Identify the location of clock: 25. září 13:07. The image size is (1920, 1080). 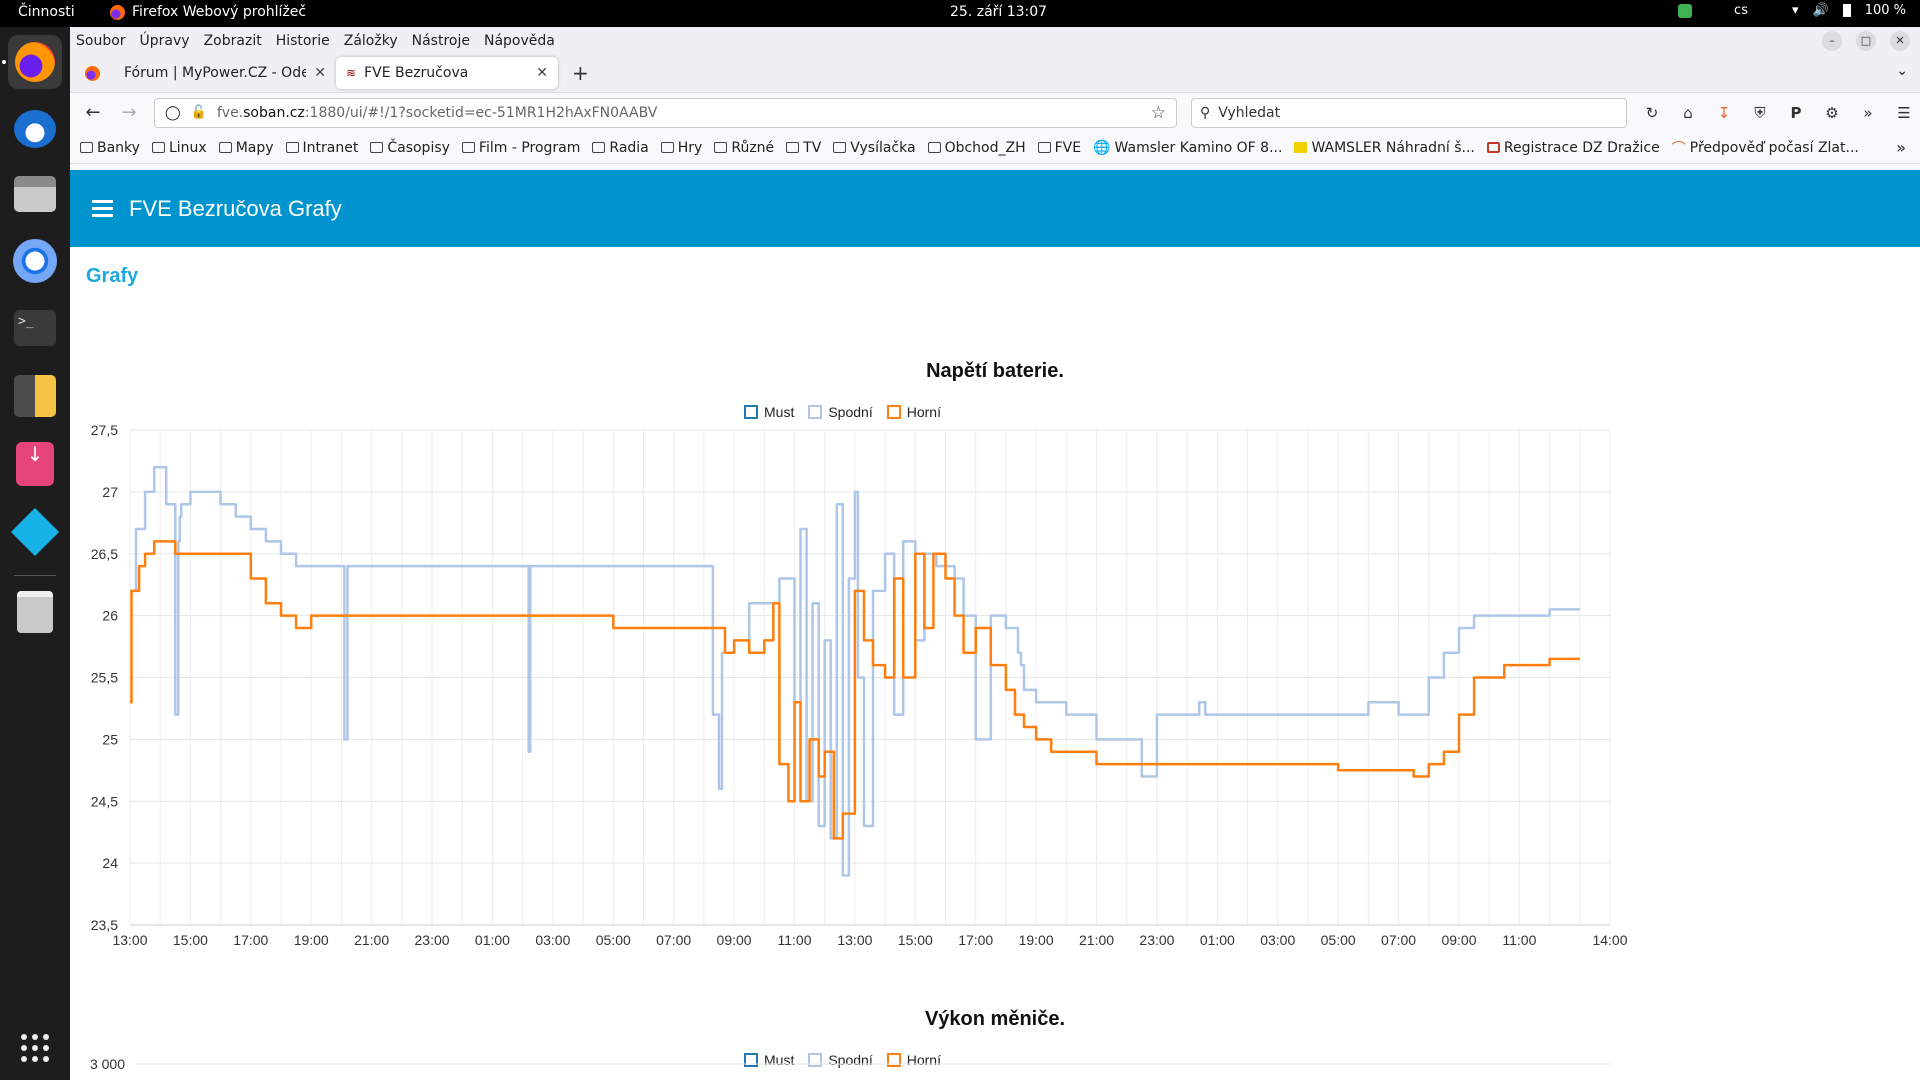
(999, 12).